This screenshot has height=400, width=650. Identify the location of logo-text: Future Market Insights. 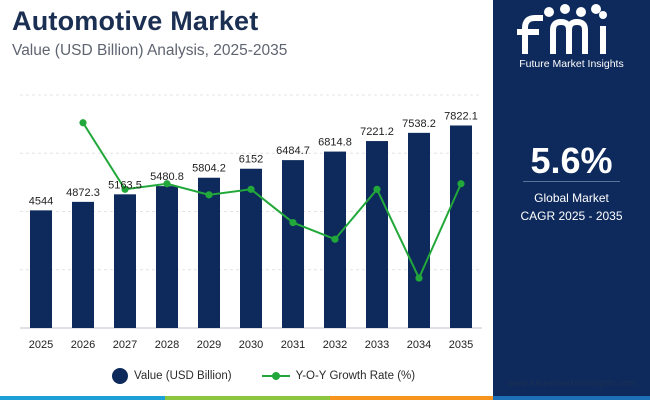
(571, 64).